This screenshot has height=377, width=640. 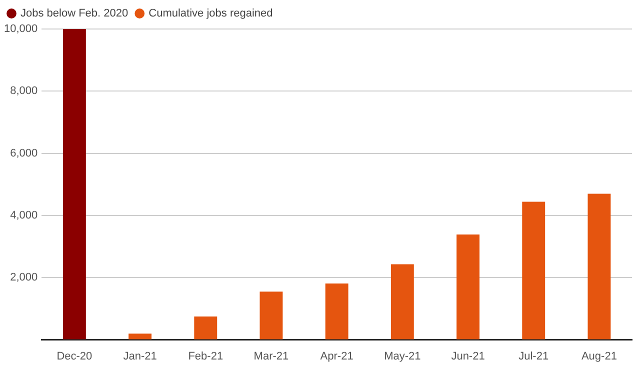 What do you see at coordinates (206, 356) in the screenshot?
I see `x-tick-label: Feb-21` at bounding box center [206, 356].